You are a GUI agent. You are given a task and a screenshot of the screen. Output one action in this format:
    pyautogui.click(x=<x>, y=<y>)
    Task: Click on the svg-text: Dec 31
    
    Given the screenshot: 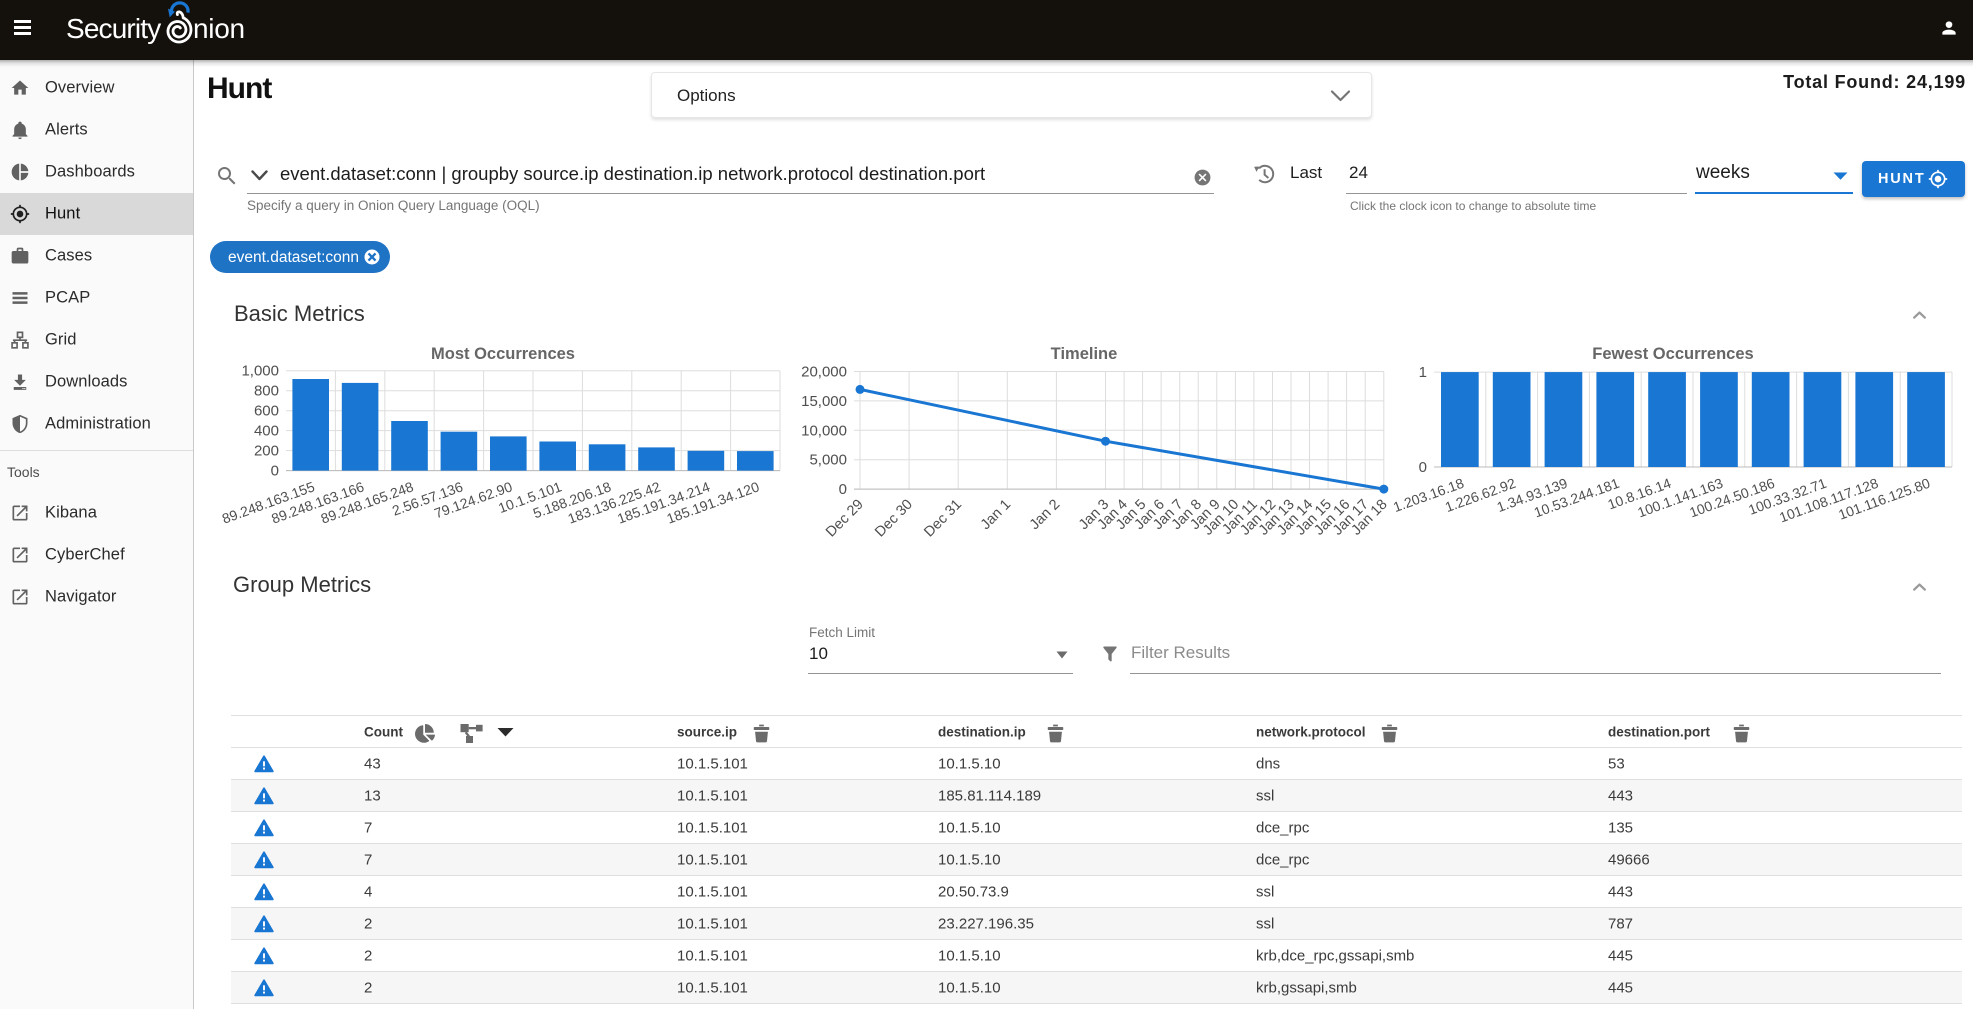 What is the action you would take?
    pyautogui.click(x=943, y=519)
    